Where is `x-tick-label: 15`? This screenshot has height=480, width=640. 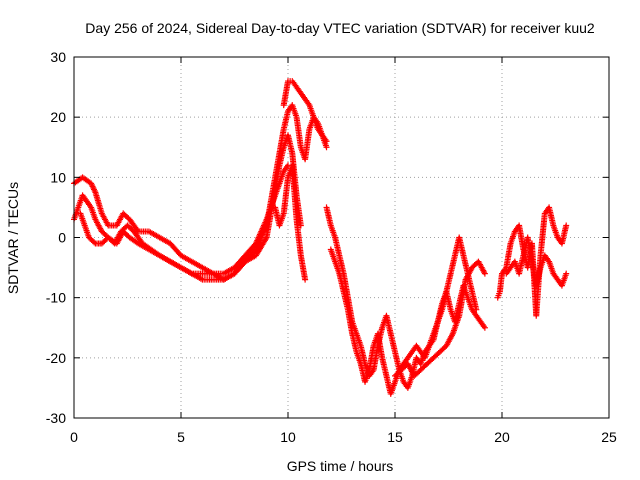 x-tick-label: 15 is located at coordinates (395, 437).